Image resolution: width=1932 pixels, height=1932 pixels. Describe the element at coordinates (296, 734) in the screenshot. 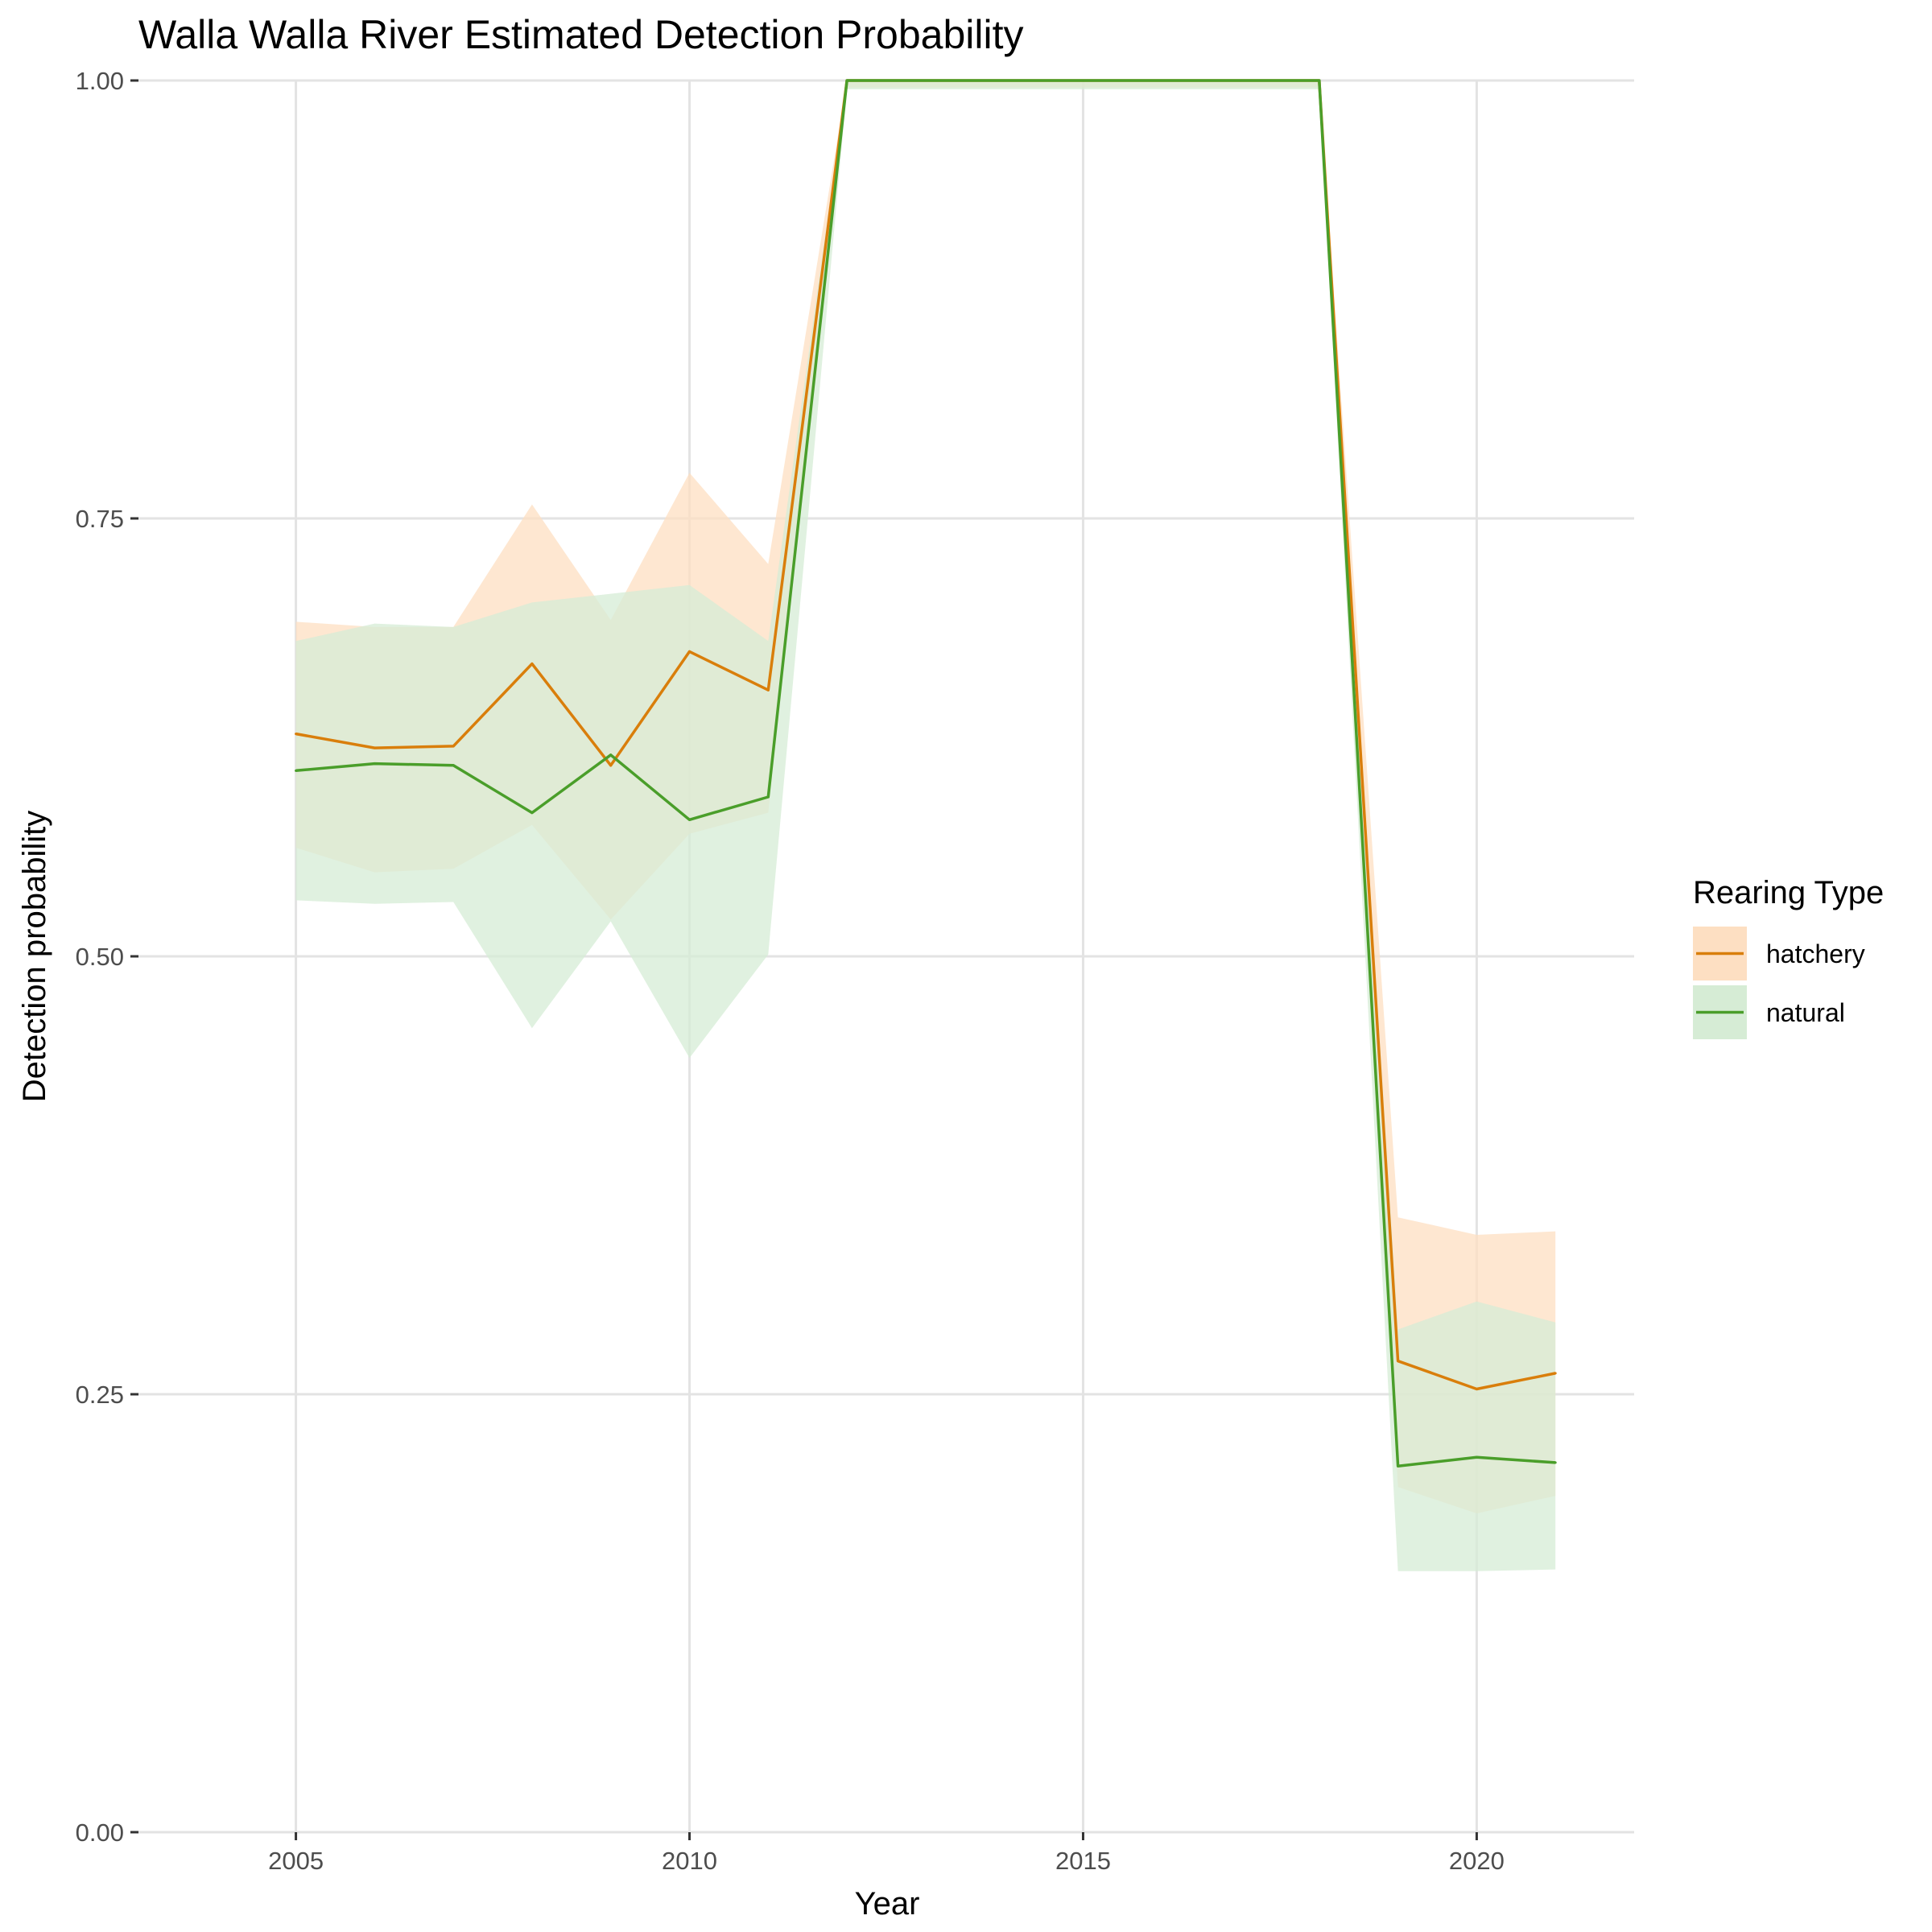

I see `hatchery-point-2005` at that location.